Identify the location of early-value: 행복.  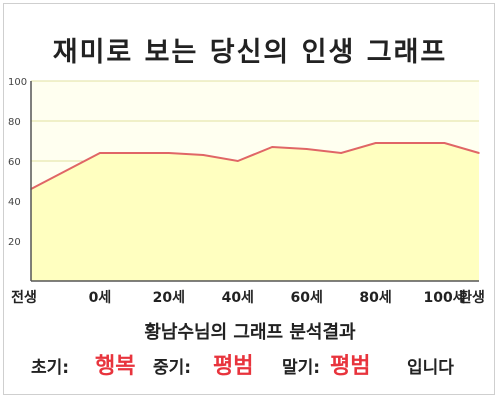
(115, 366).